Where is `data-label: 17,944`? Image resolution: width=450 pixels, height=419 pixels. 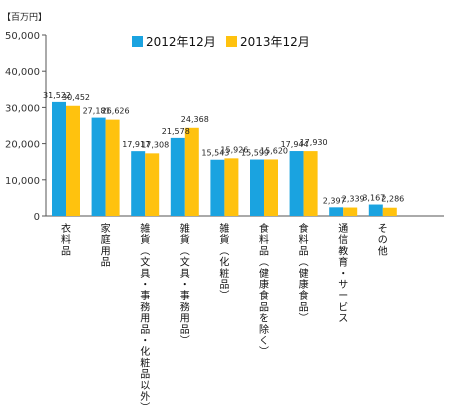
data-label: 17,944 is located at coordinates (295, 144).